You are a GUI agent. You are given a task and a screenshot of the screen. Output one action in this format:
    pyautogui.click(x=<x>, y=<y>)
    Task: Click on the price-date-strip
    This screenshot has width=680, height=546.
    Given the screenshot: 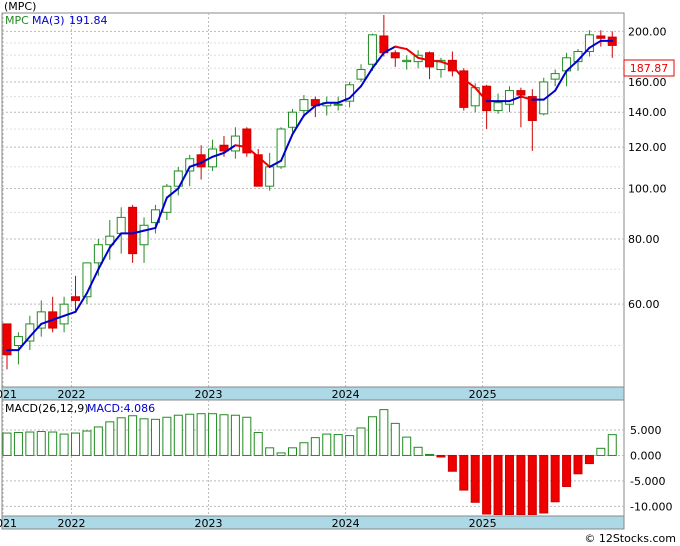 What is the action you would take?
    pyautogui.click(x=313, y=393)
    